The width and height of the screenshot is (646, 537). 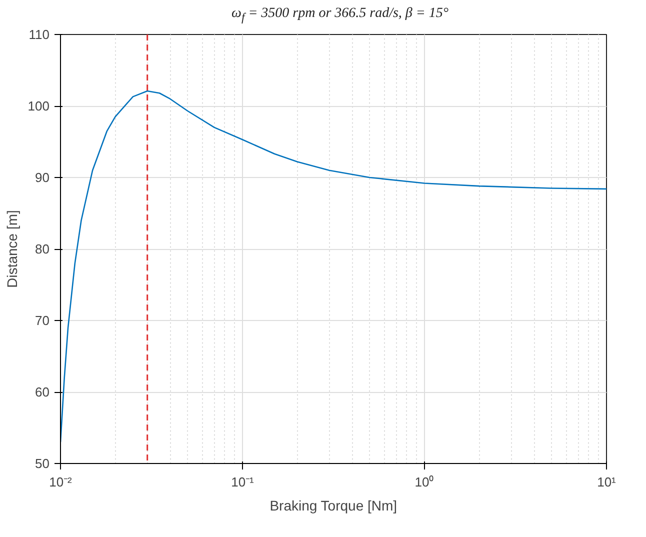 What do you see at coordinates (607, 482) in the screenshot?
I see `x-tick-label: 10¹` at bounding box center [607, 482].